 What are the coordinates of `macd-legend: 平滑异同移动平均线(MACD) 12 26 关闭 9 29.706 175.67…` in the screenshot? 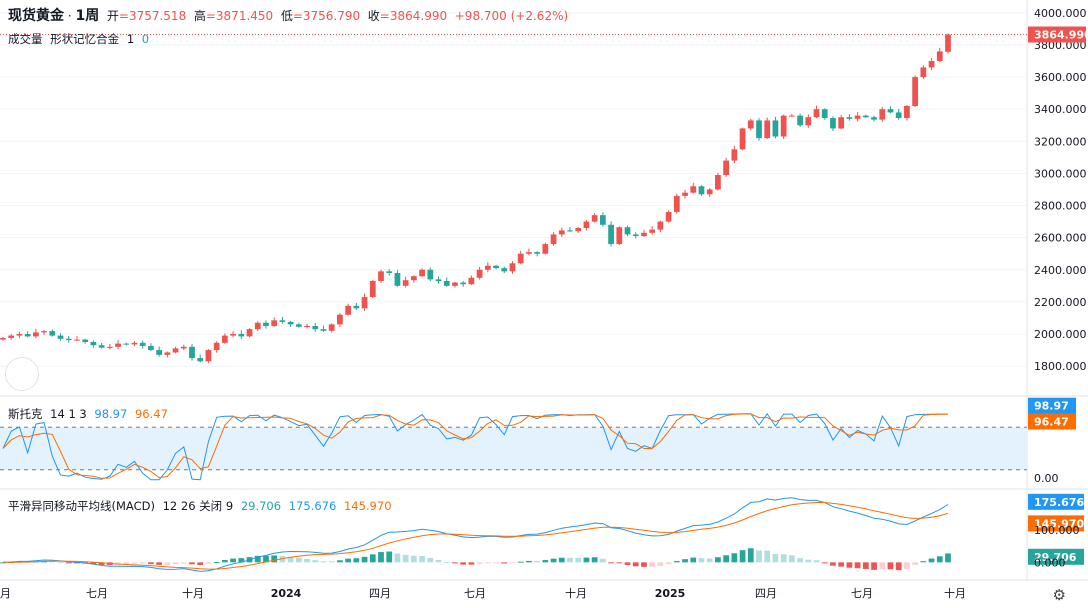 It's located at (202, 506).